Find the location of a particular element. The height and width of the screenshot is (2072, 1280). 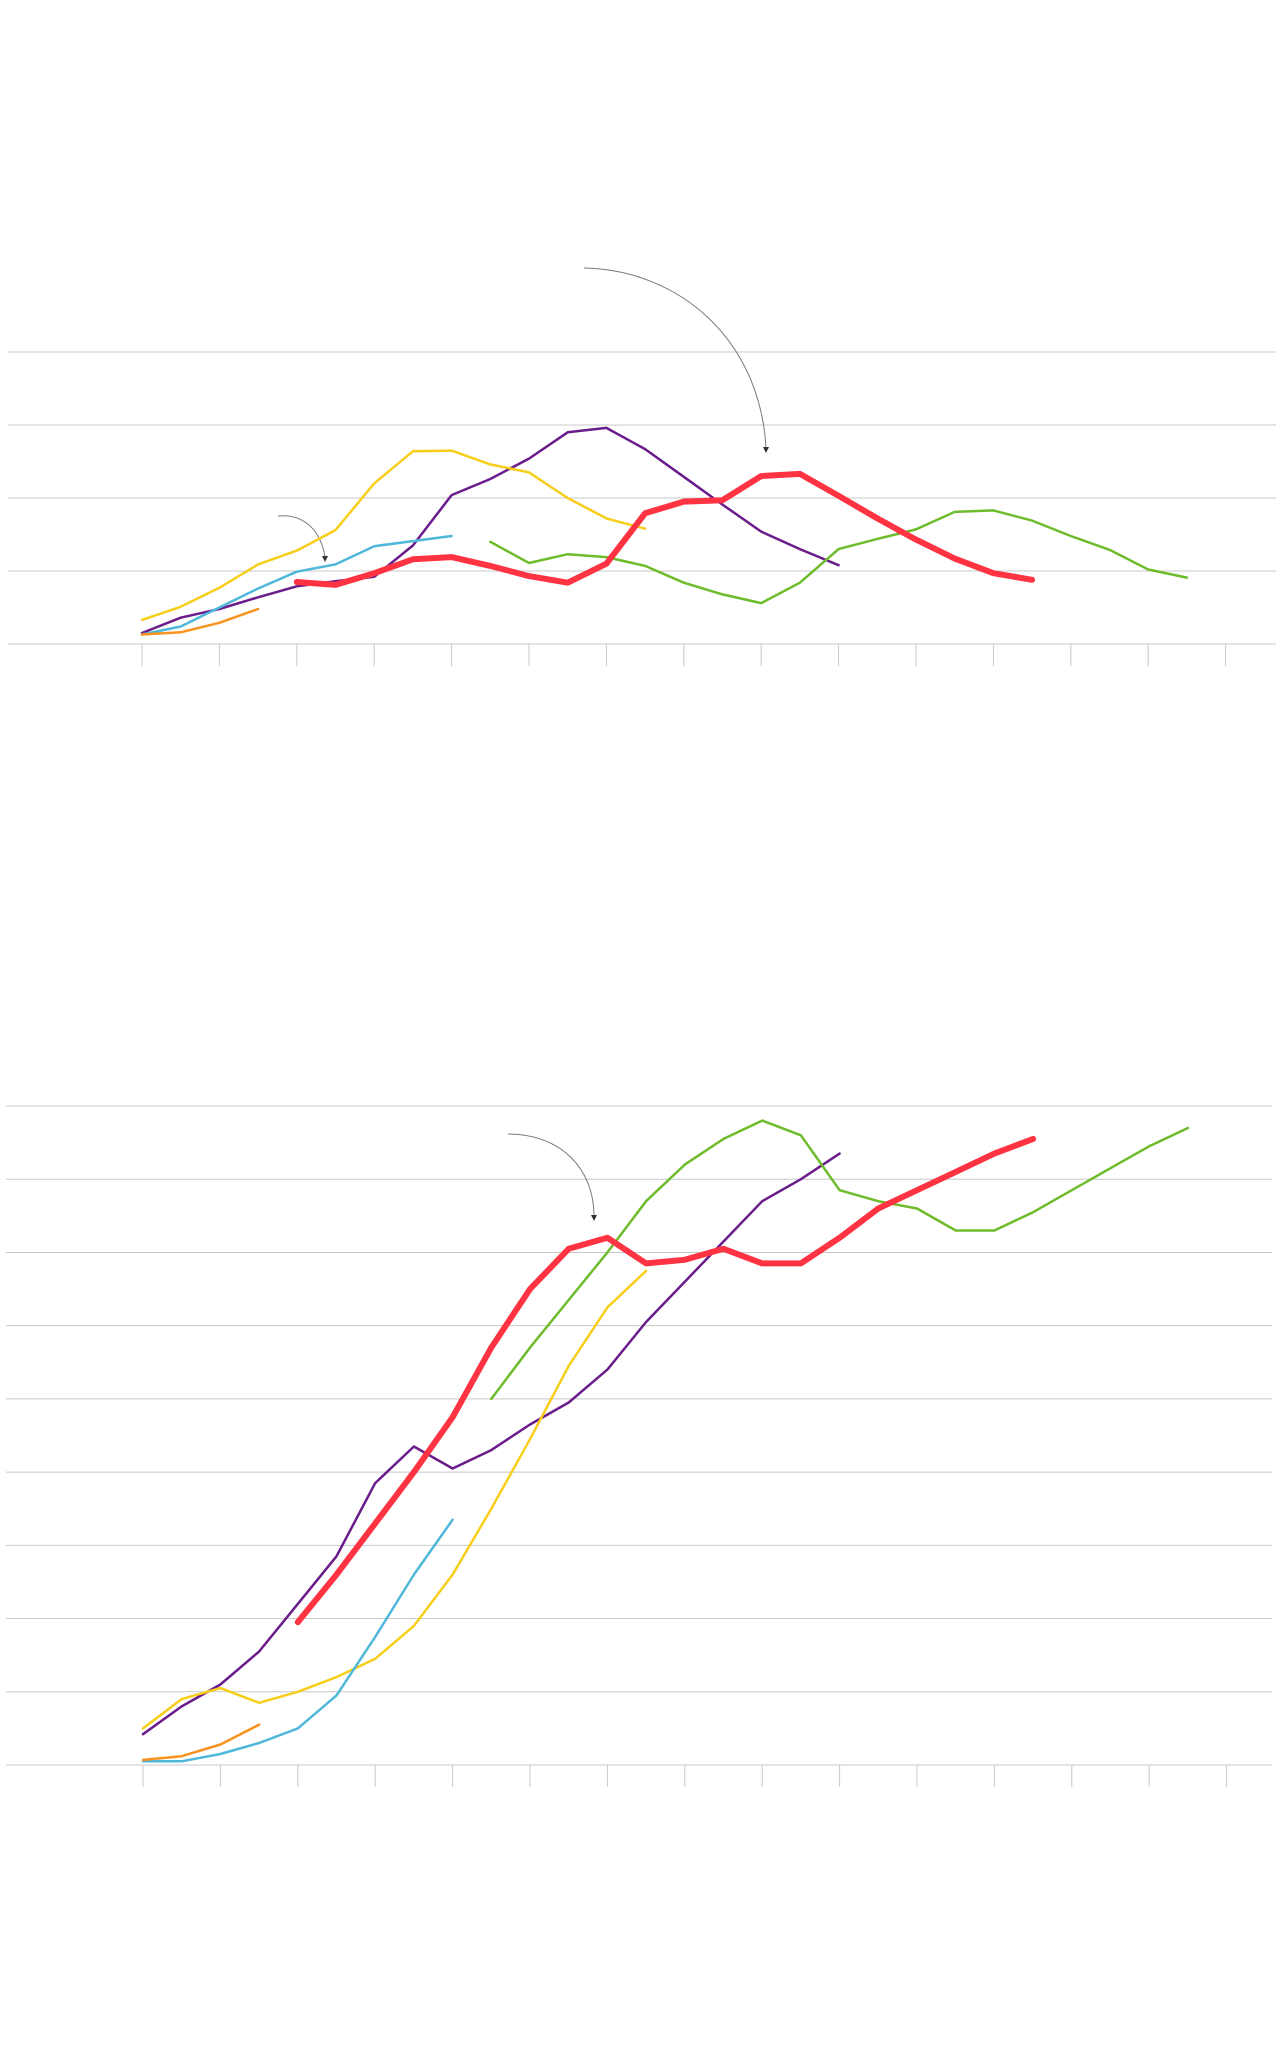

chart-top-annotation-arrowhead-left is located at coordinates (325, 559).